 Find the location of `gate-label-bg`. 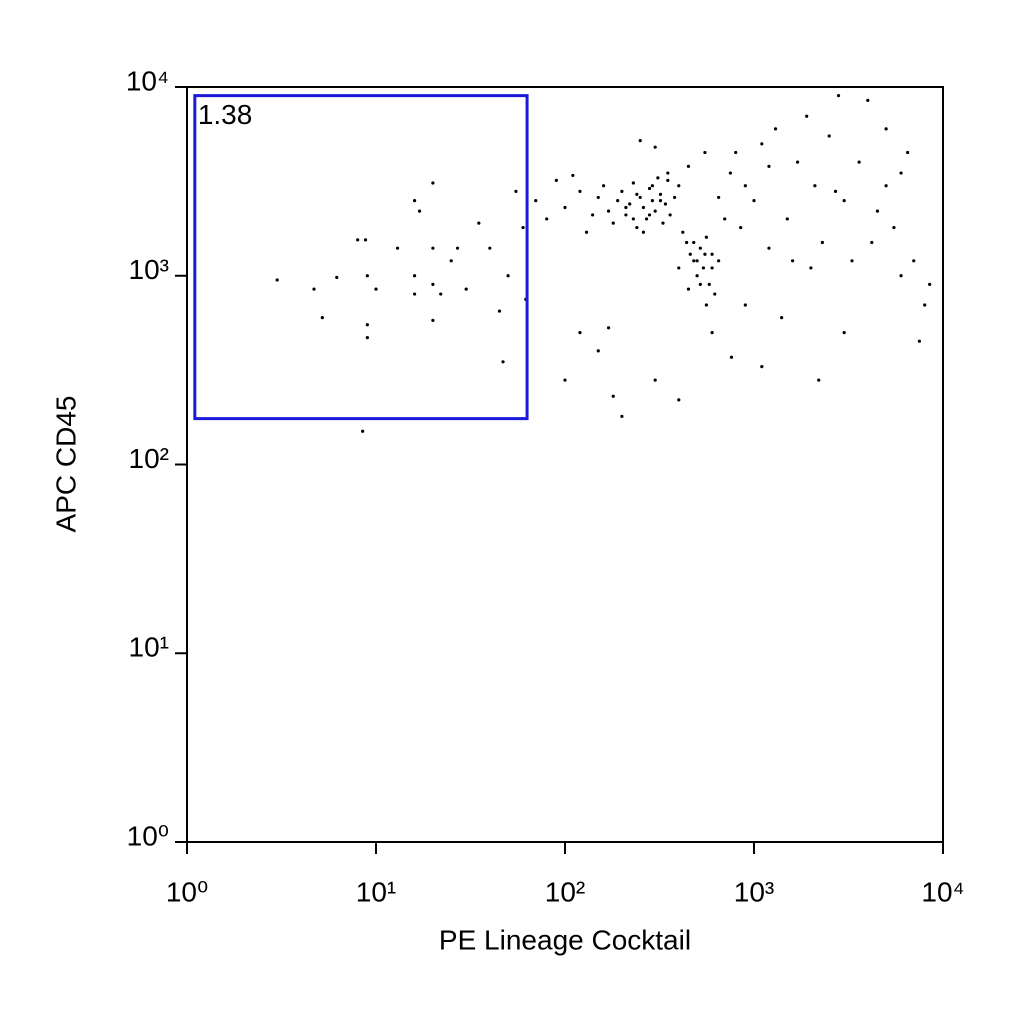

gate-label-bg is located at coordinates (233, 113).